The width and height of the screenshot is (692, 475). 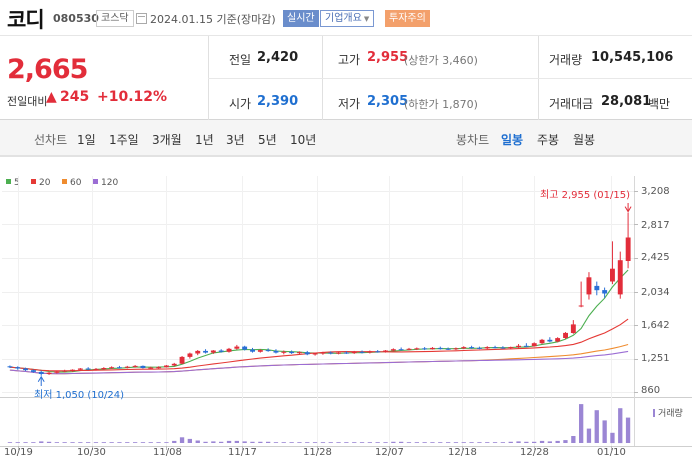 What do you see at coordinates (566, 60) in the screenshot?
I see `volume-label: 거래량` at bounding box center [566, 60].